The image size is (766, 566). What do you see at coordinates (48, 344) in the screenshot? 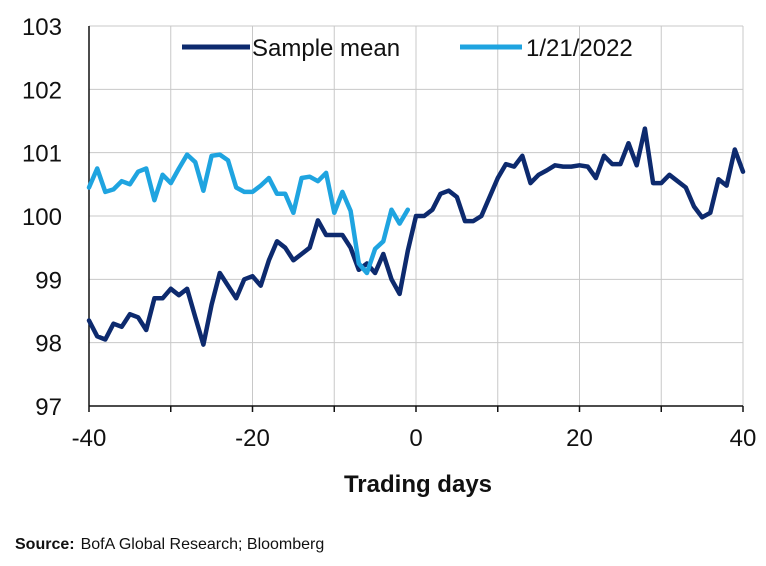
I see `y-tick-label: 98` at bounding box center [48, 344].